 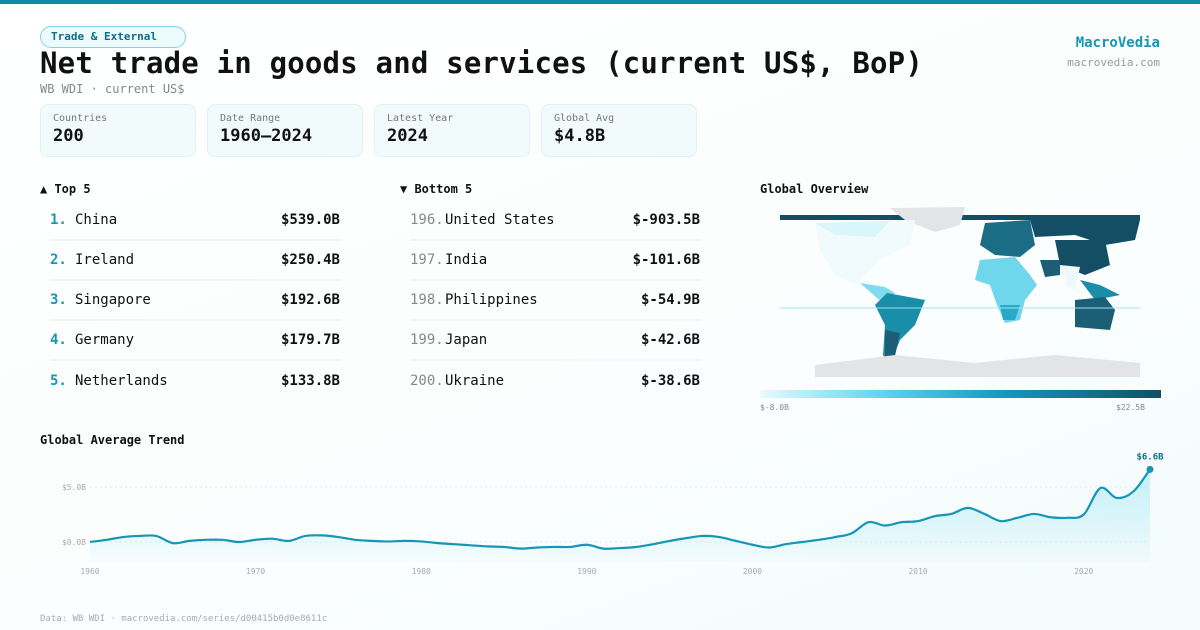 I want to click on page-subtitle: WB WDI · current US$, so click(x=112, y=89).